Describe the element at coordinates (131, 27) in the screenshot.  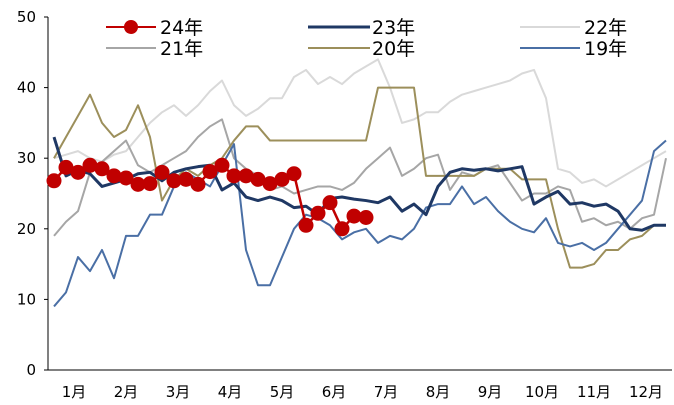
I see `legend-marker` at that location.